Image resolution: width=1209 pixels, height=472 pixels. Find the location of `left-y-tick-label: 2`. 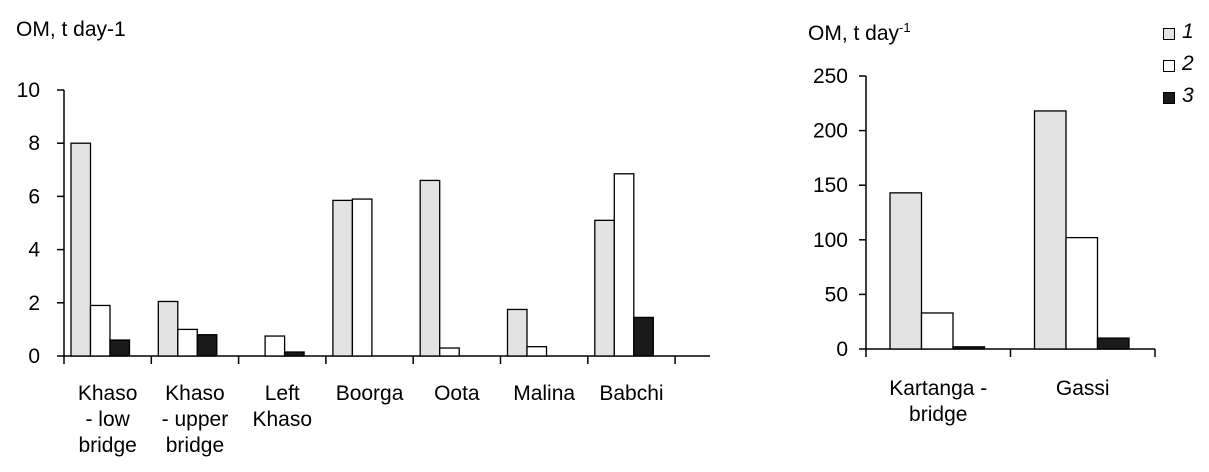

left-y-tick-label: 2 is located at coordinates (34, 303).